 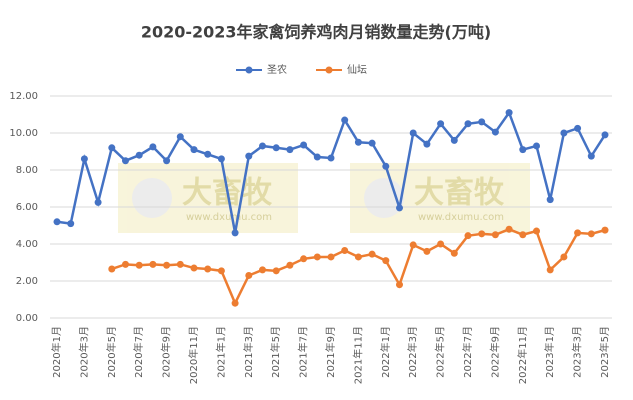 I want to click on legend-label: 仙坛, so click(x=357, y=69).